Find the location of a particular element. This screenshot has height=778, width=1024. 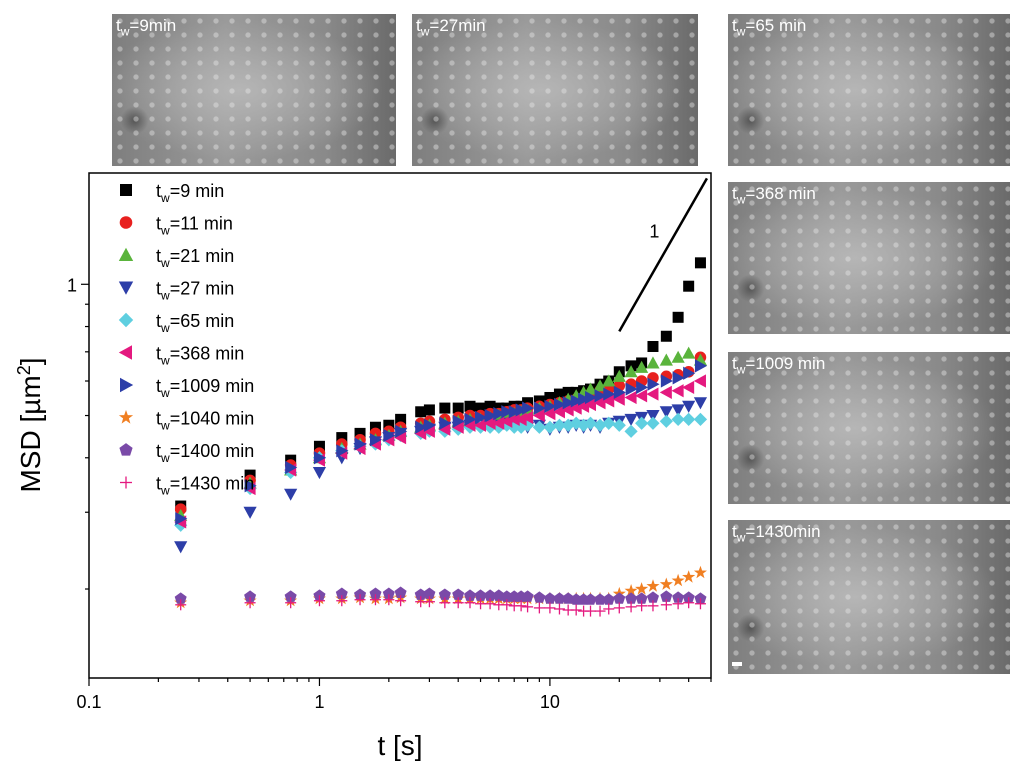

legend-label: tw=65 min is located at coordinates (195, 323).